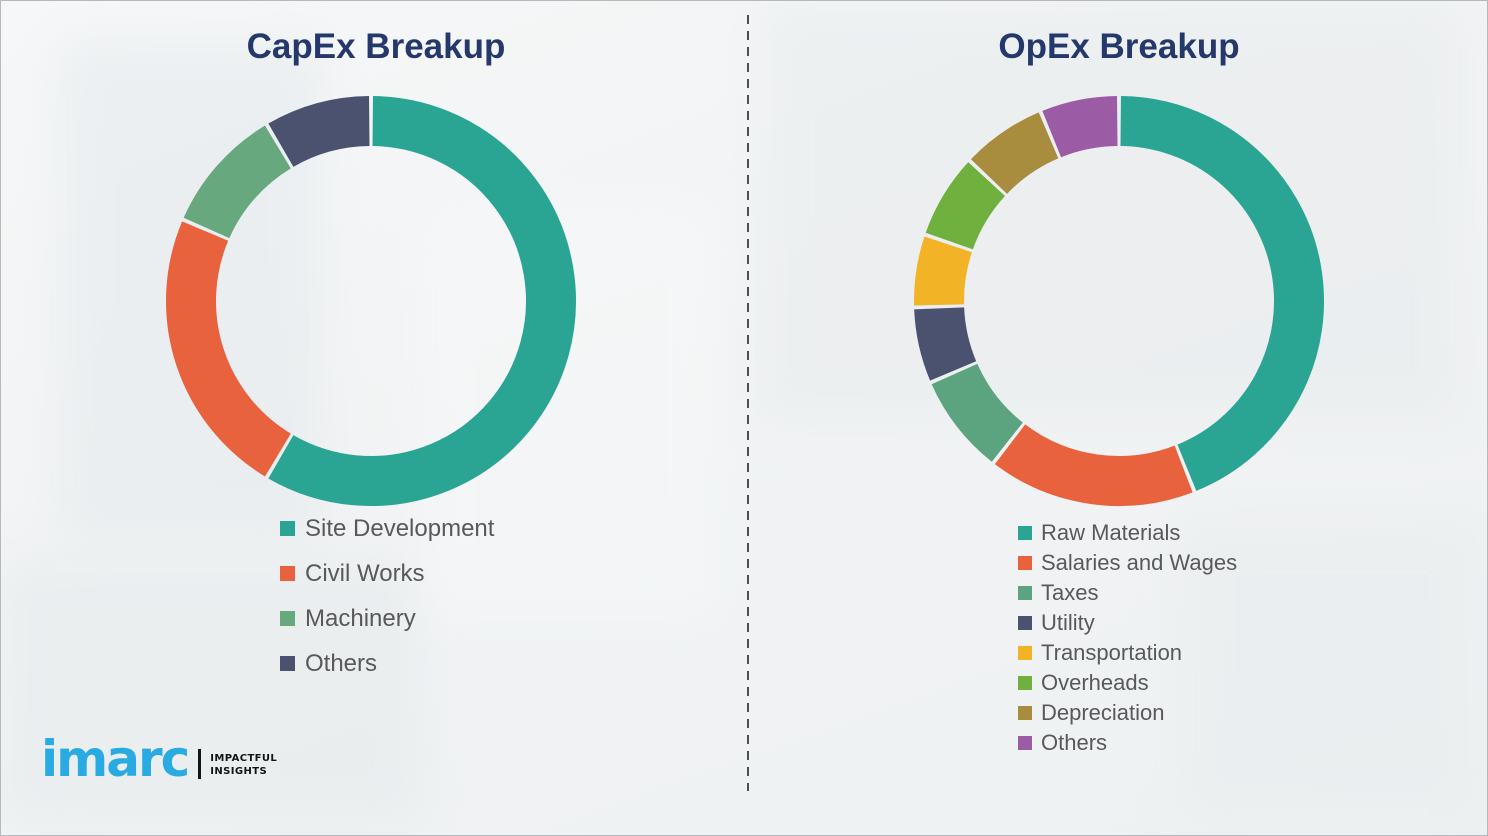 The height and width of the screenshot is (836, 1488). Describe the element at coordinates (229, 349) in the screenshot. I see `donut-segment-civil-works` at that location.